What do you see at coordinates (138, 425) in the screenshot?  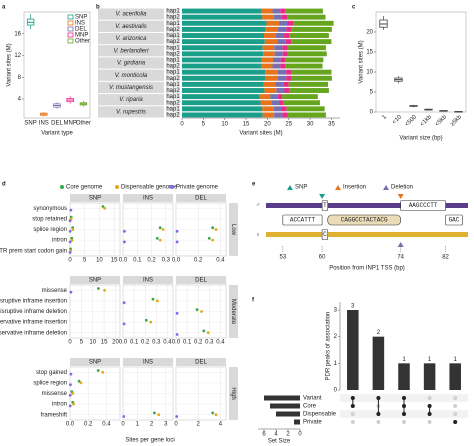 I see `x-tick-label: 1` at bounding box center [138, 425].